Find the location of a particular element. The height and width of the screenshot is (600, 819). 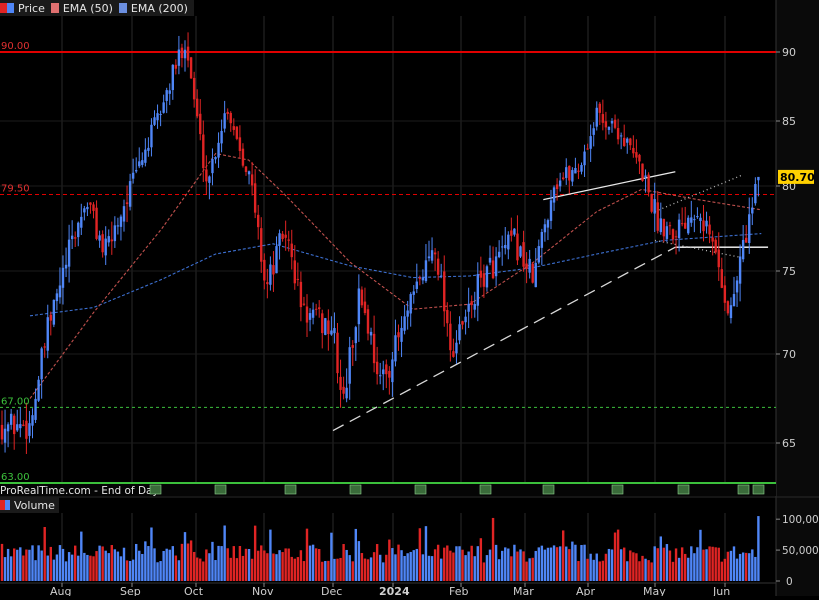

event-marker-icon is located at coordinates (617, 489).